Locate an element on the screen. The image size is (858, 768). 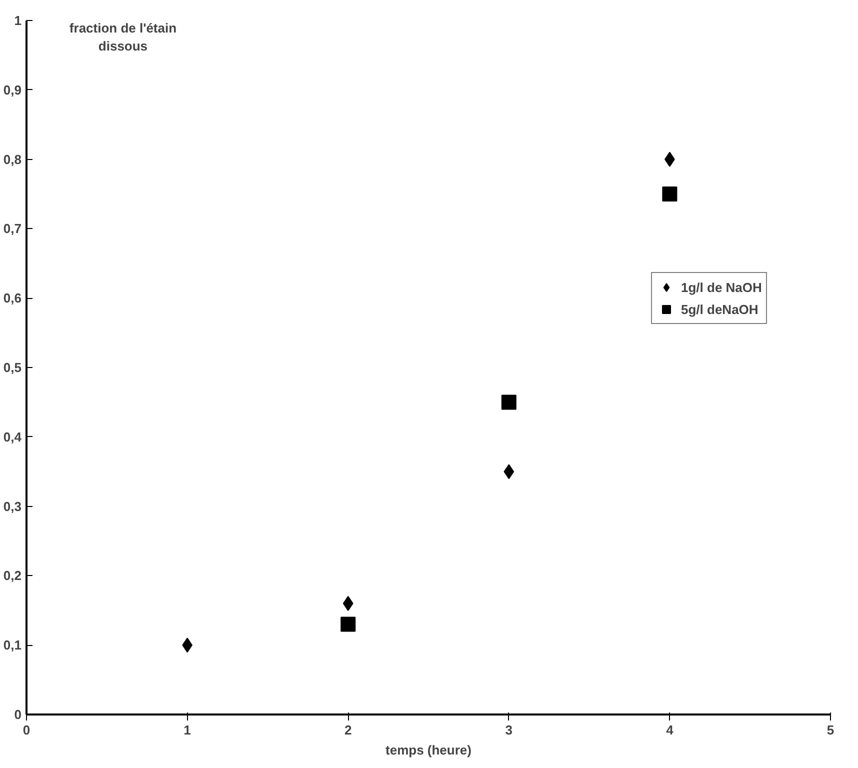
y-tick-label: 1 is located at coordinates (18, 20).